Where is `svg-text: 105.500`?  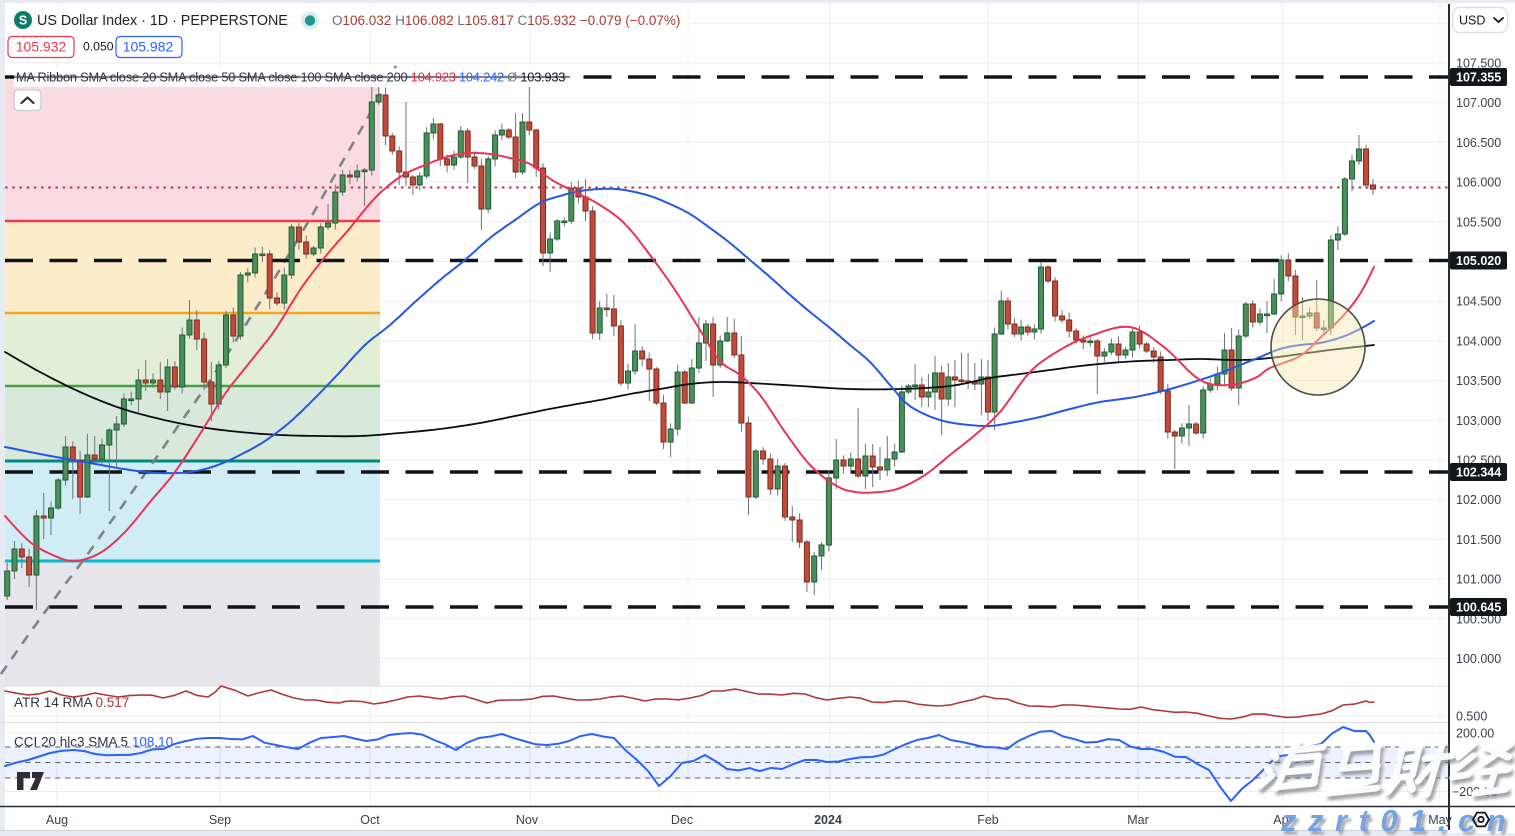 svg-text: 105.500 is located at coordinates (1478, 222).